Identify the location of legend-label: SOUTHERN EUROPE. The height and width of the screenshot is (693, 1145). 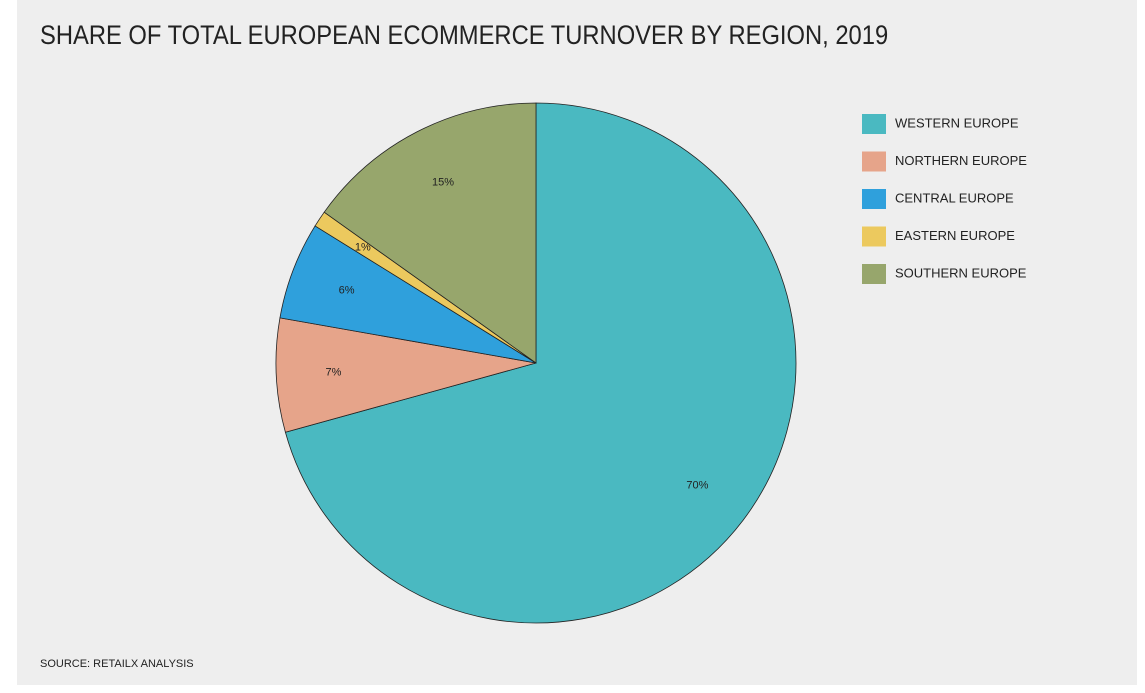
(961, 272).